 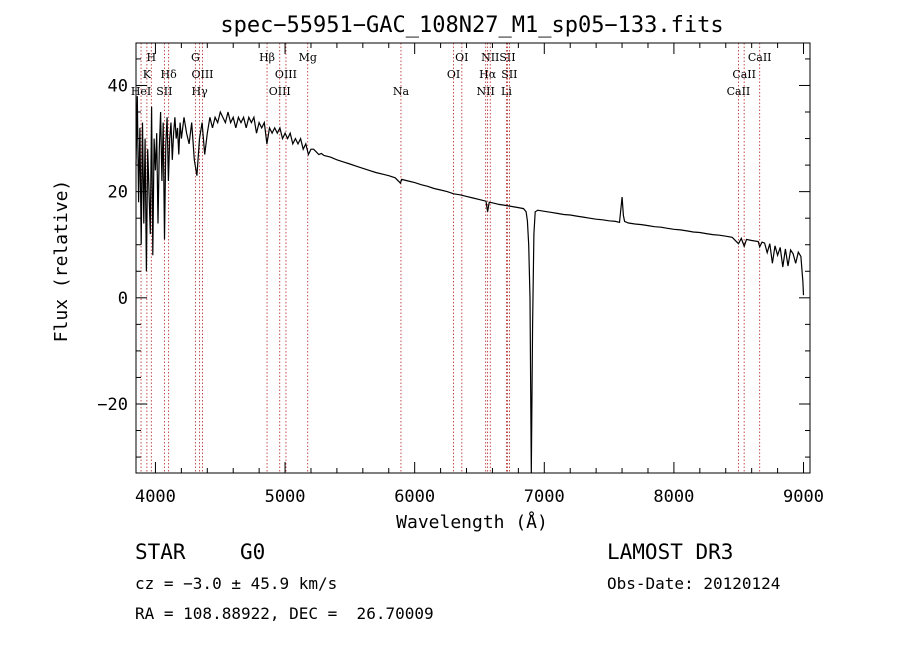 What do you see at coordinates (472, 522) in the screenshot?
I see `x-axis-label: Wavelength (Å)` at bounding box center [472, 522].